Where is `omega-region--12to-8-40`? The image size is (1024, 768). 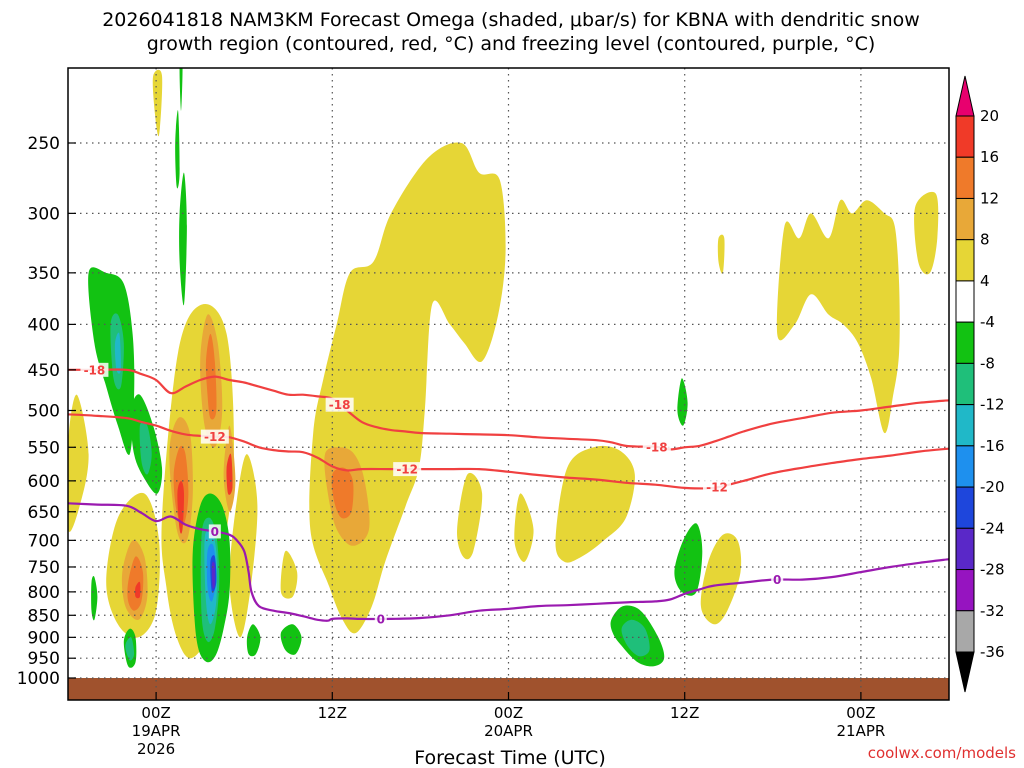
omega-region--12to-8-40 is located at coordinates (145, 448).